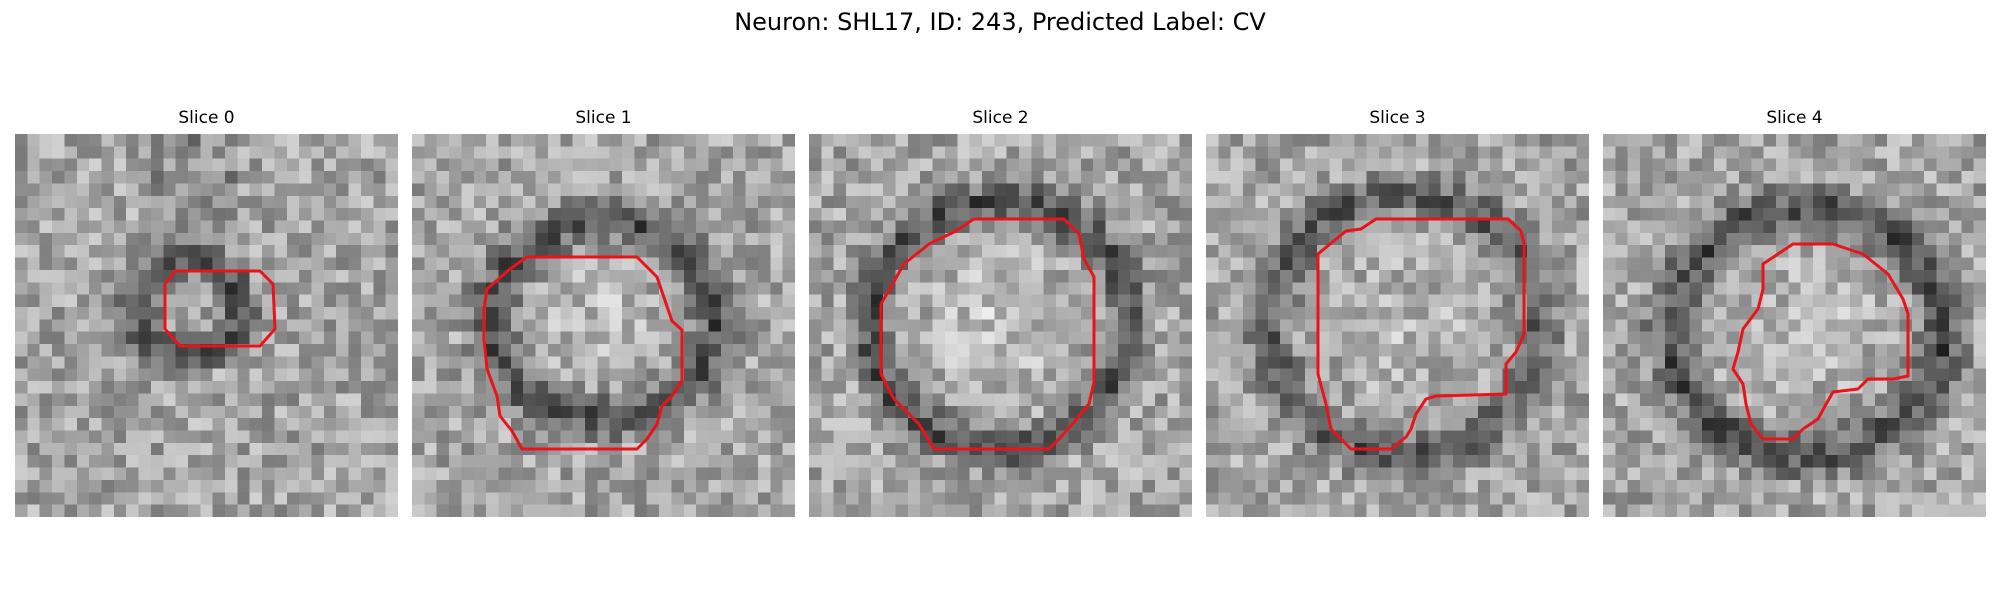  What do you see at coordinates (1397, 118) in the screenshot?
I see `slice-title-3: Slice 3` at bounding box center [1397, 118].